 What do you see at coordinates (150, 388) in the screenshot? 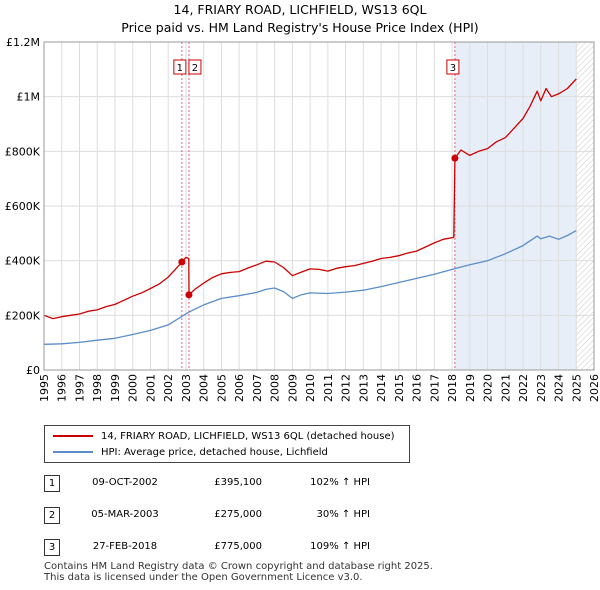
I see `x-tick-label: 2001` at bounding box center [150, 388].